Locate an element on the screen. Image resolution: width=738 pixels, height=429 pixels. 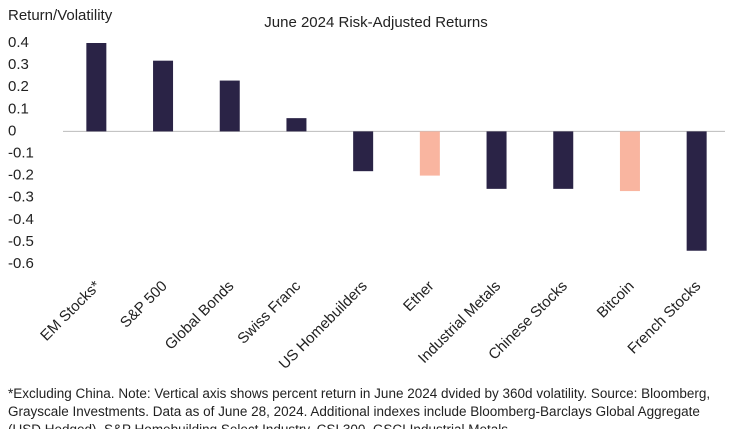
y-axis-label: Return/Volatility is located at coordinates (60, 15).